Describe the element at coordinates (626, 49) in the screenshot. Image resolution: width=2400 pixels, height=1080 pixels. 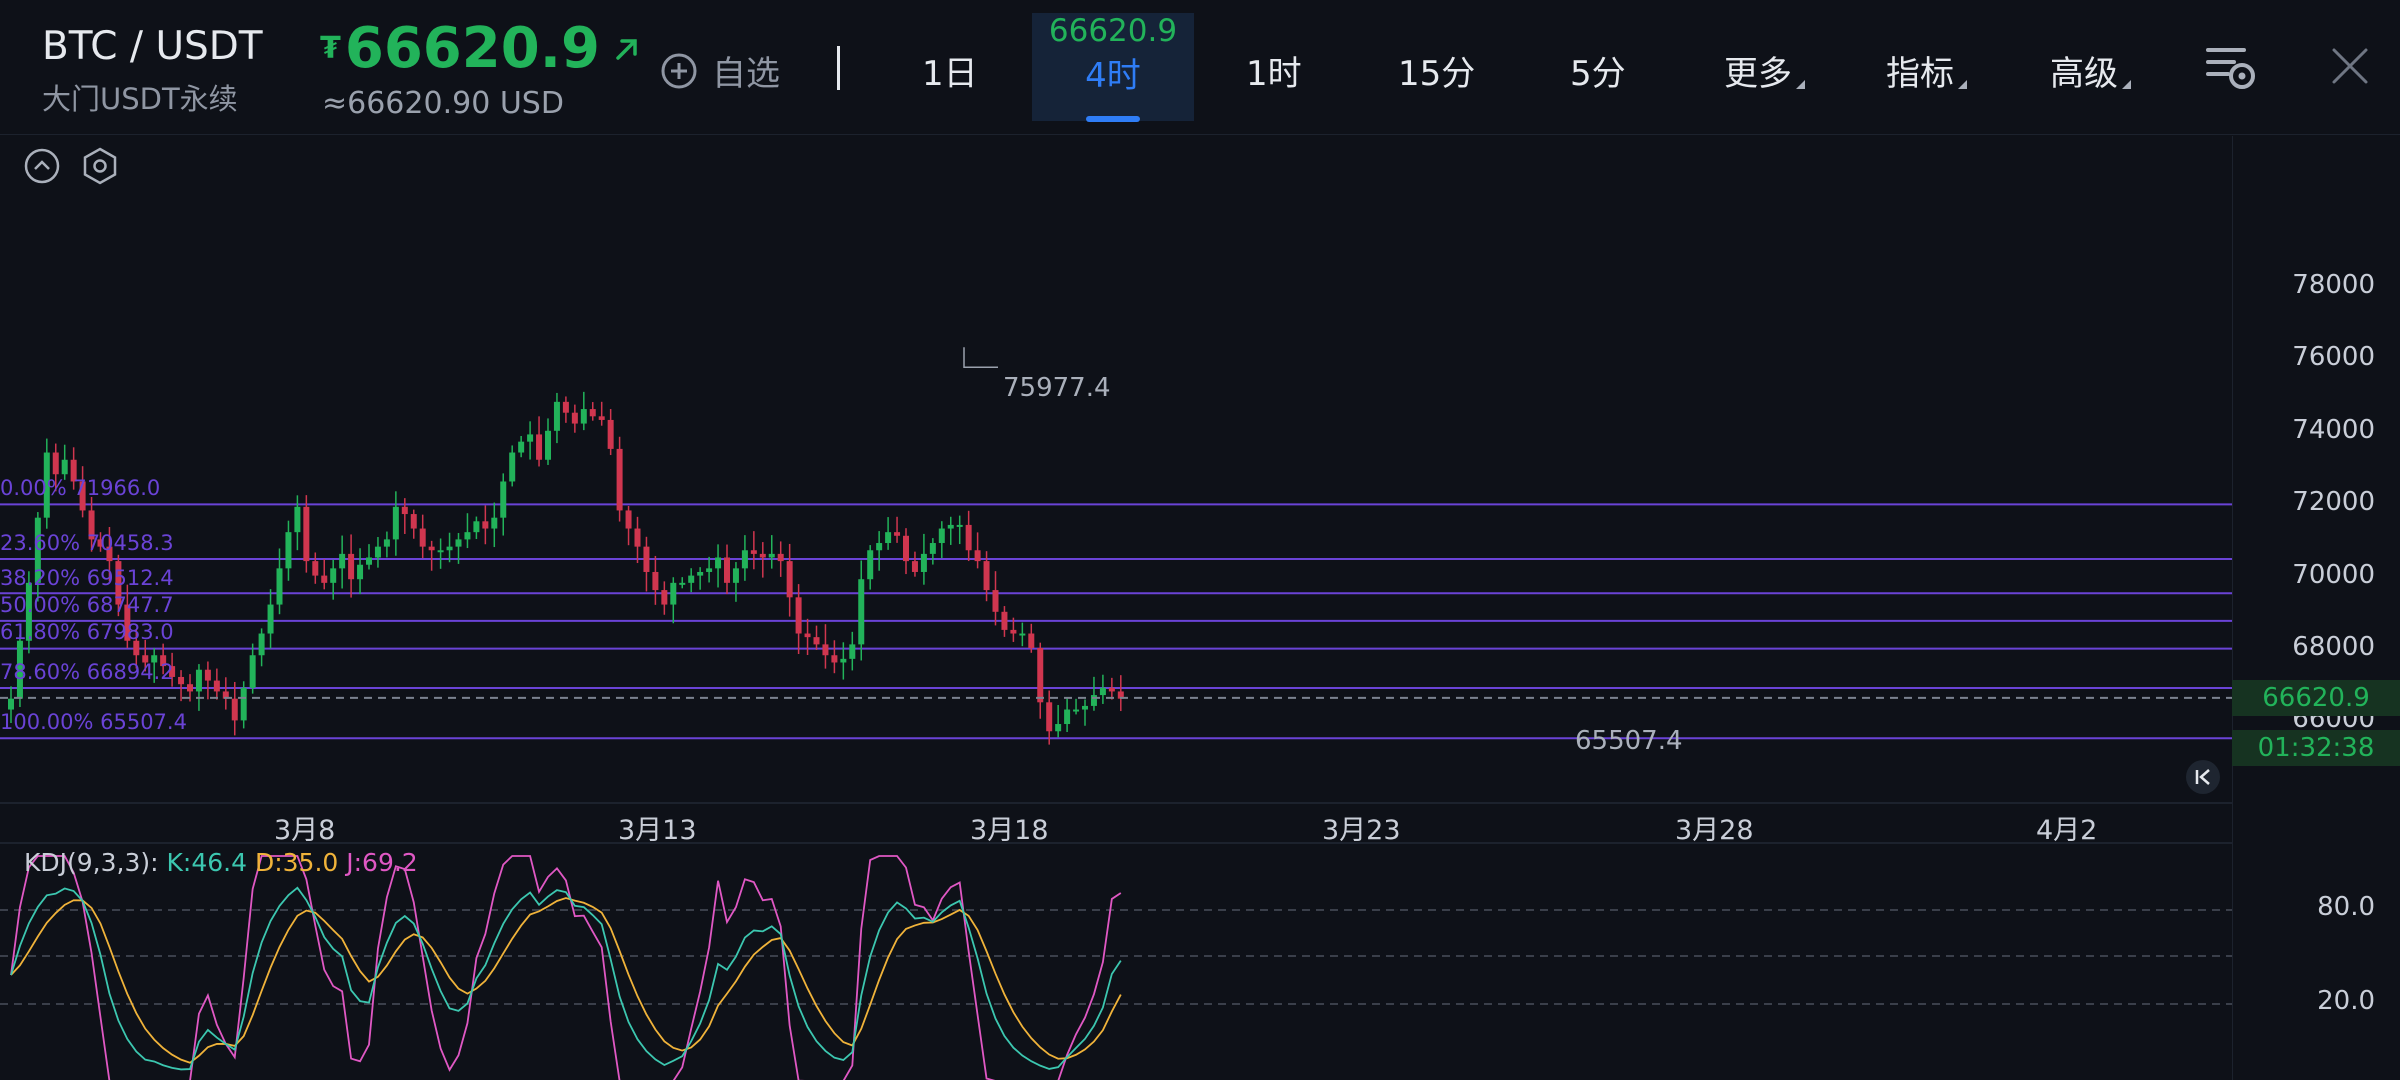
I see `arrow-up-right-icon` at that location.